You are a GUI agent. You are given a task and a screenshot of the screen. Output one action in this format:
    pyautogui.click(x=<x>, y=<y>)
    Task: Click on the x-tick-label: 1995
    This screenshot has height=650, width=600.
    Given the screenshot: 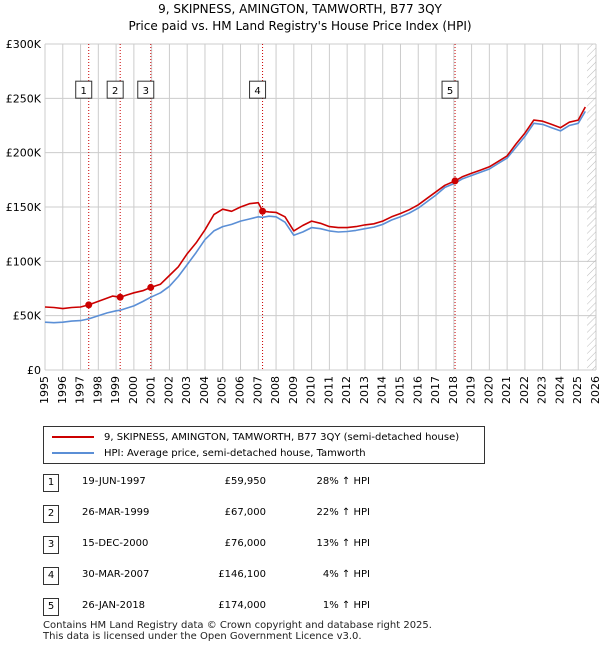 What is the action you would take?
    pyautogui.click(x=44, y=390)
    